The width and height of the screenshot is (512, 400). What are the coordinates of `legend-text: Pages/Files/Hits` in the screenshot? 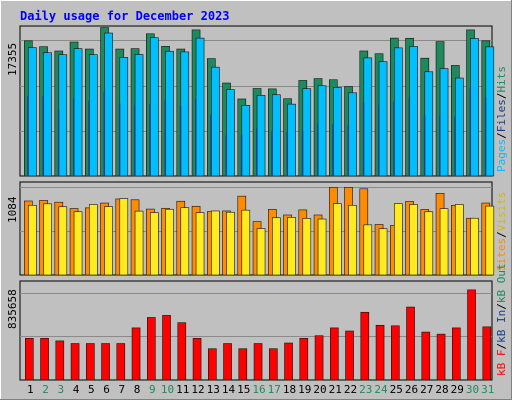 It's located at (501, 119).